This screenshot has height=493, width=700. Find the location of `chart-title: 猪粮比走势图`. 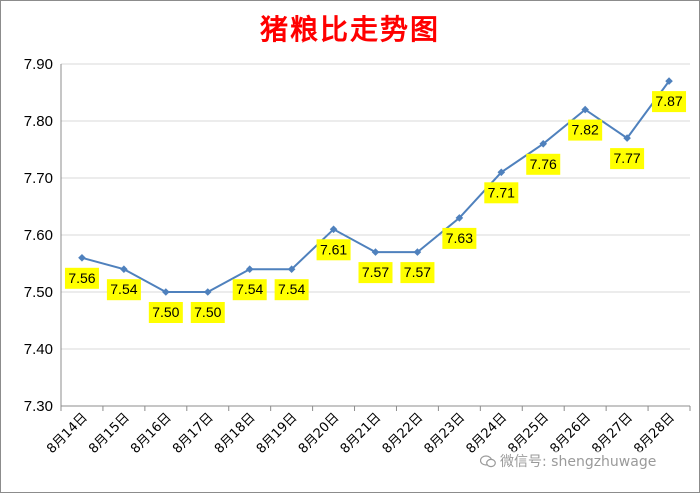

chart-title: 猪粮比走势图 is located at coordinates (349, 29).